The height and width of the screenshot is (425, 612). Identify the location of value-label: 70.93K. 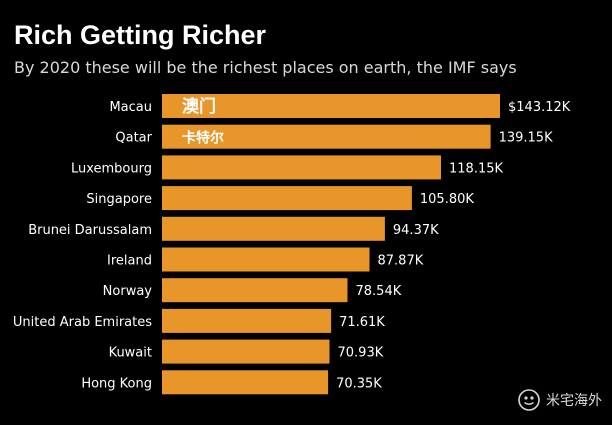
(361, 353).